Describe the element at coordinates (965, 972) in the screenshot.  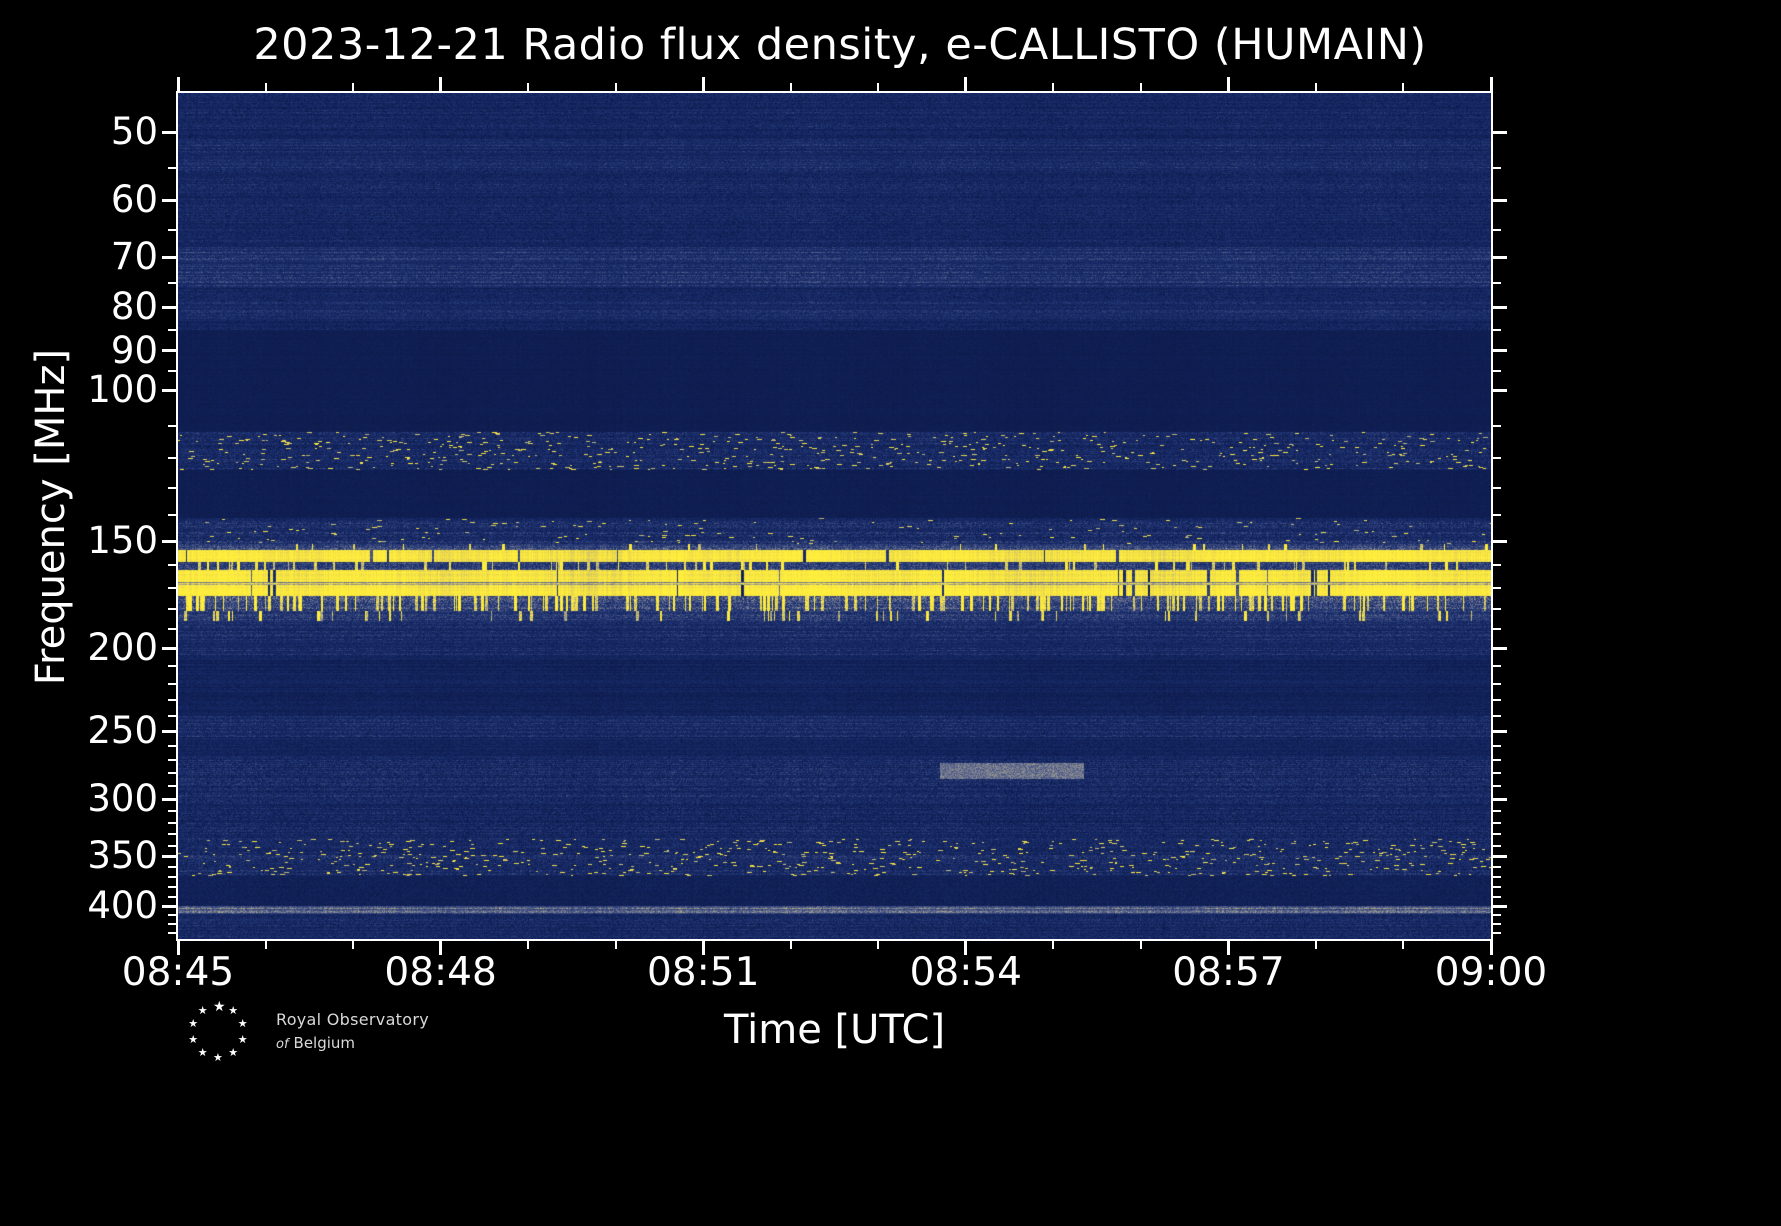
I see `x-tick-label: 08:54` at that location.